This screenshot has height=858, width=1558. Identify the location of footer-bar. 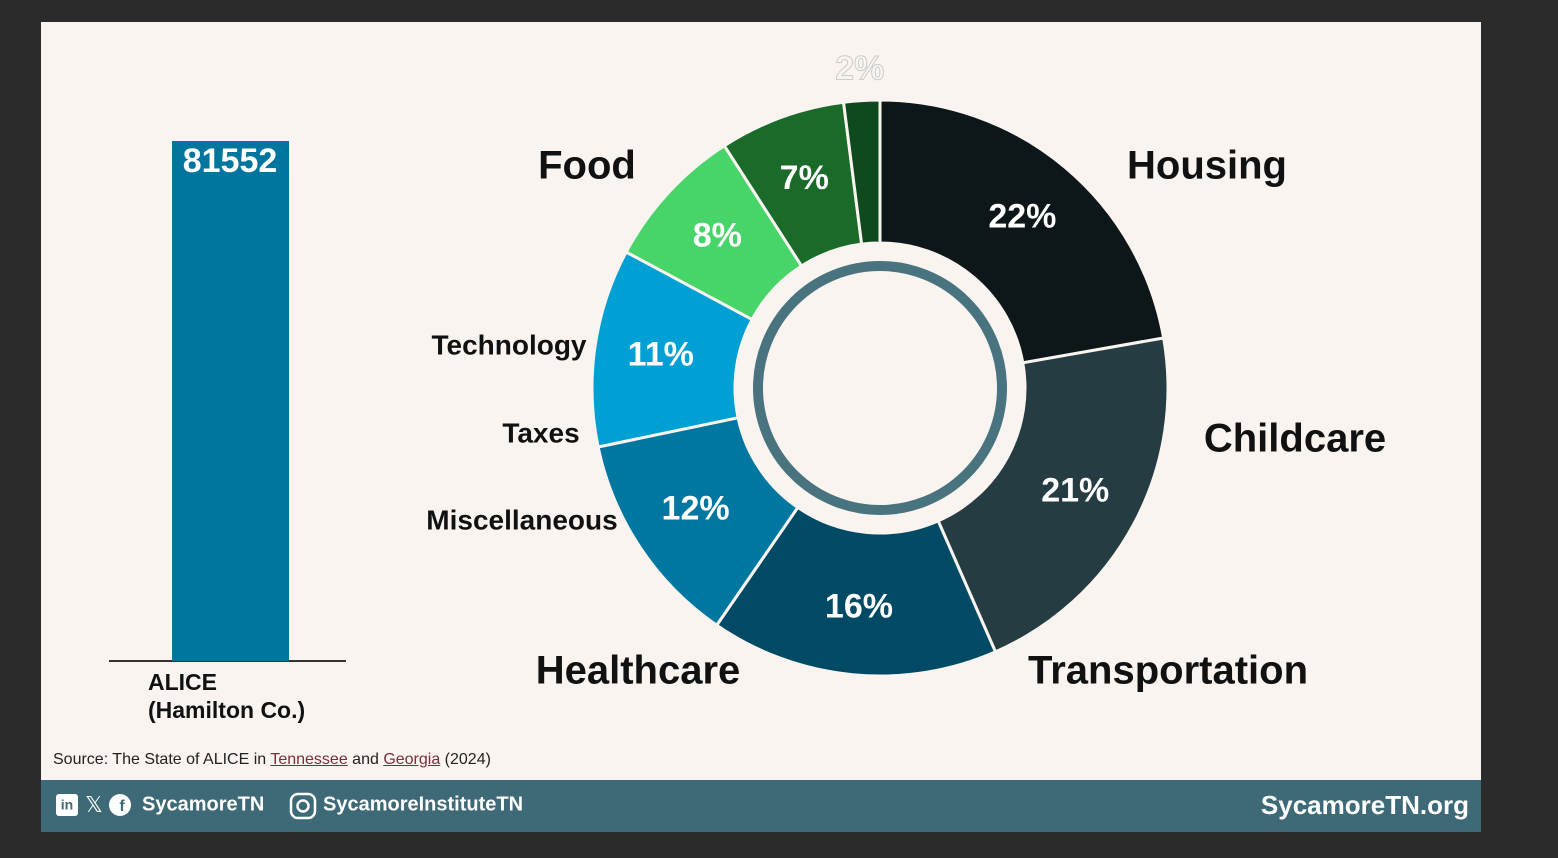
(761, 806).